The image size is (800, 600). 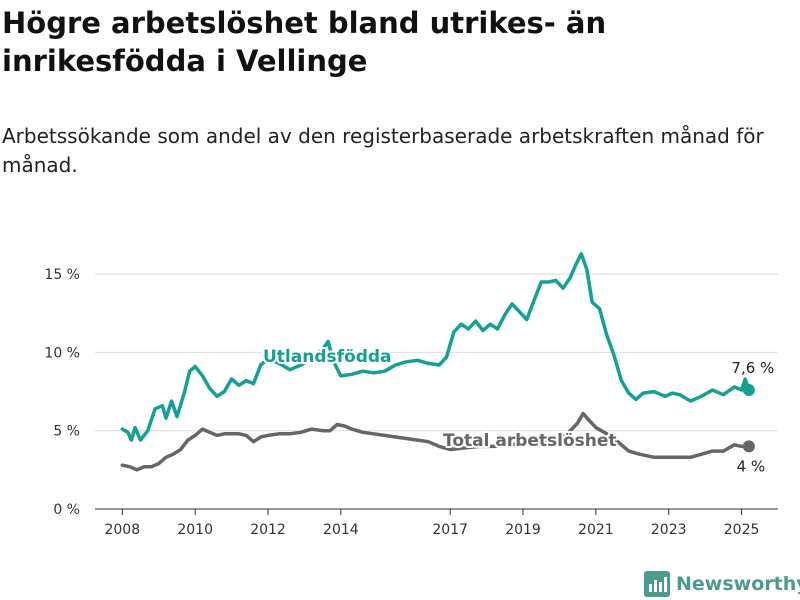 What do you see at coordinates (62, 392) in the screenshot?
I see `y-axis: 0 % 5 % 10 % 15 %` at bounding box center [62, 392].